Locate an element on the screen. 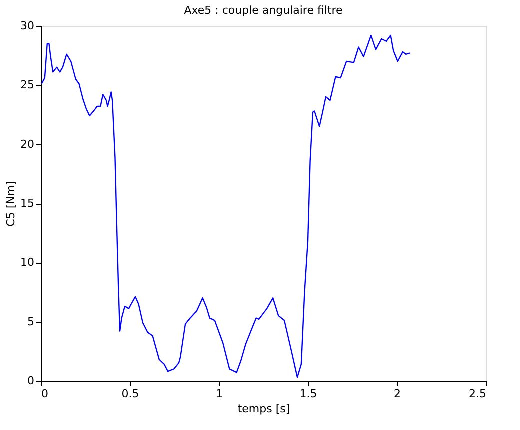  x-tick-label: 0 is located at coordinates (45, 394).